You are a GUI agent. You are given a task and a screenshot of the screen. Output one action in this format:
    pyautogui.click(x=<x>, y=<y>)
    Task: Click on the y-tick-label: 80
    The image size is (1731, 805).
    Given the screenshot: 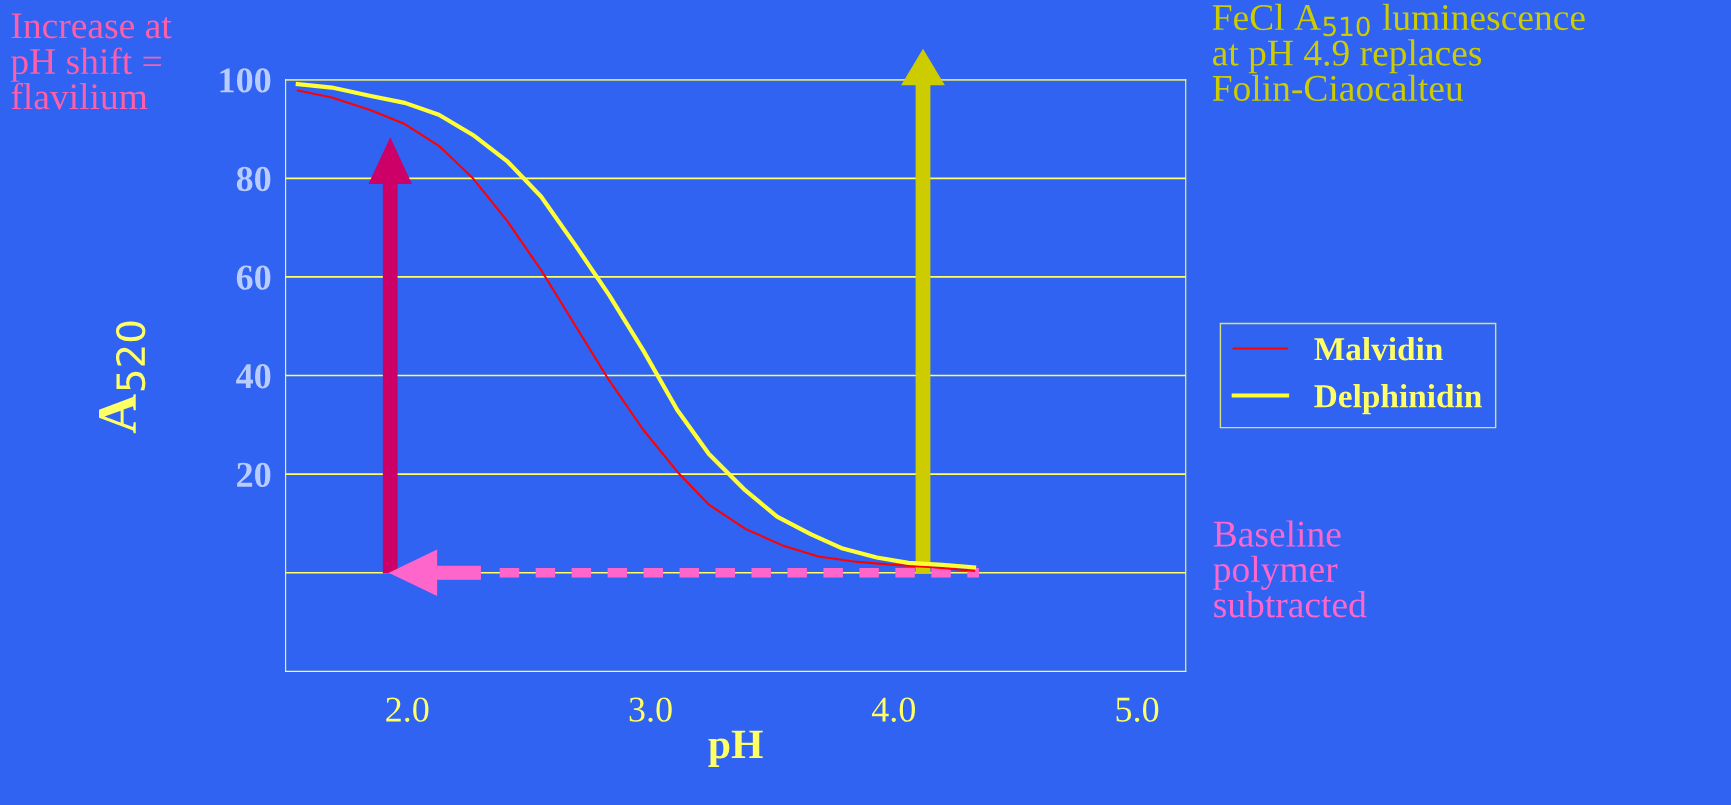 What is the action you would take?
    pyautogui.click(x=253, y=179)
    